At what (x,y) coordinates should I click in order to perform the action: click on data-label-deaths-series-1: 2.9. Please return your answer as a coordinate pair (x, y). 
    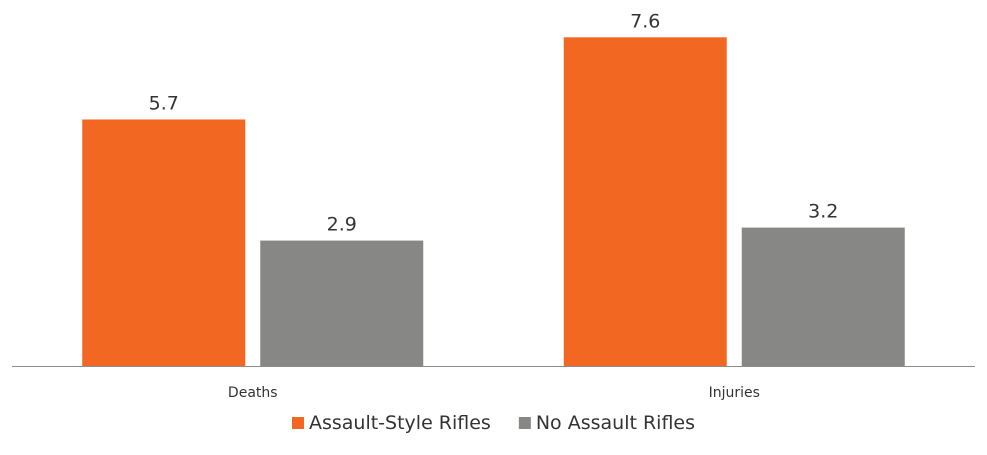
    Looking at the image, I should click on (342, 225).